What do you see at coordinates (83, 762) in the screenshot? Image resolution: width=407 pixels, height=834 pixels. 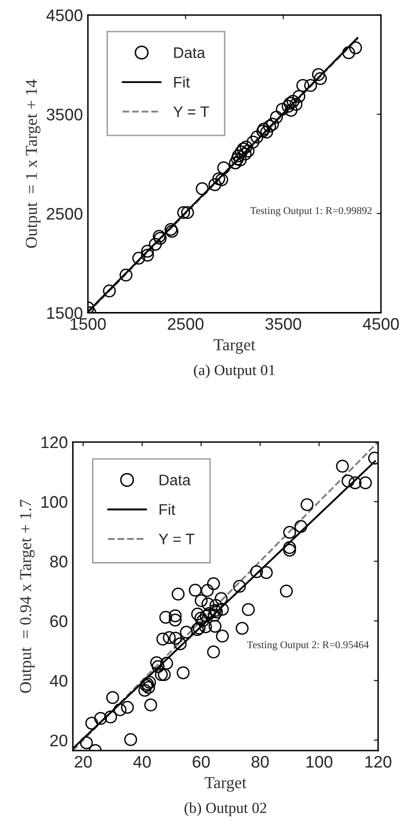 I see `x-tick-label: 20` at bounding box center [83, 762].